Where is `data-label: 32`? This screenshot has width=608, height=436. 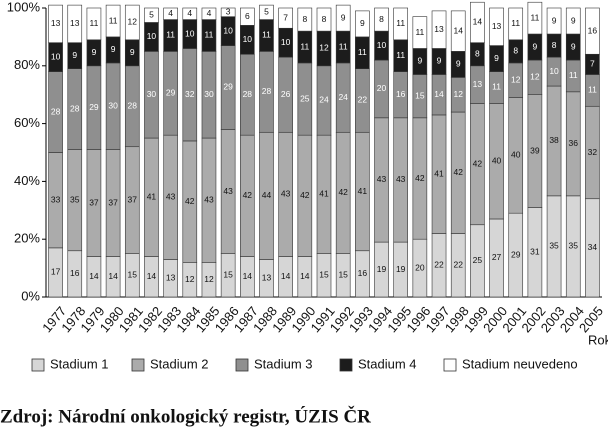 data-label: 32 is located at coordinates (593, 152).